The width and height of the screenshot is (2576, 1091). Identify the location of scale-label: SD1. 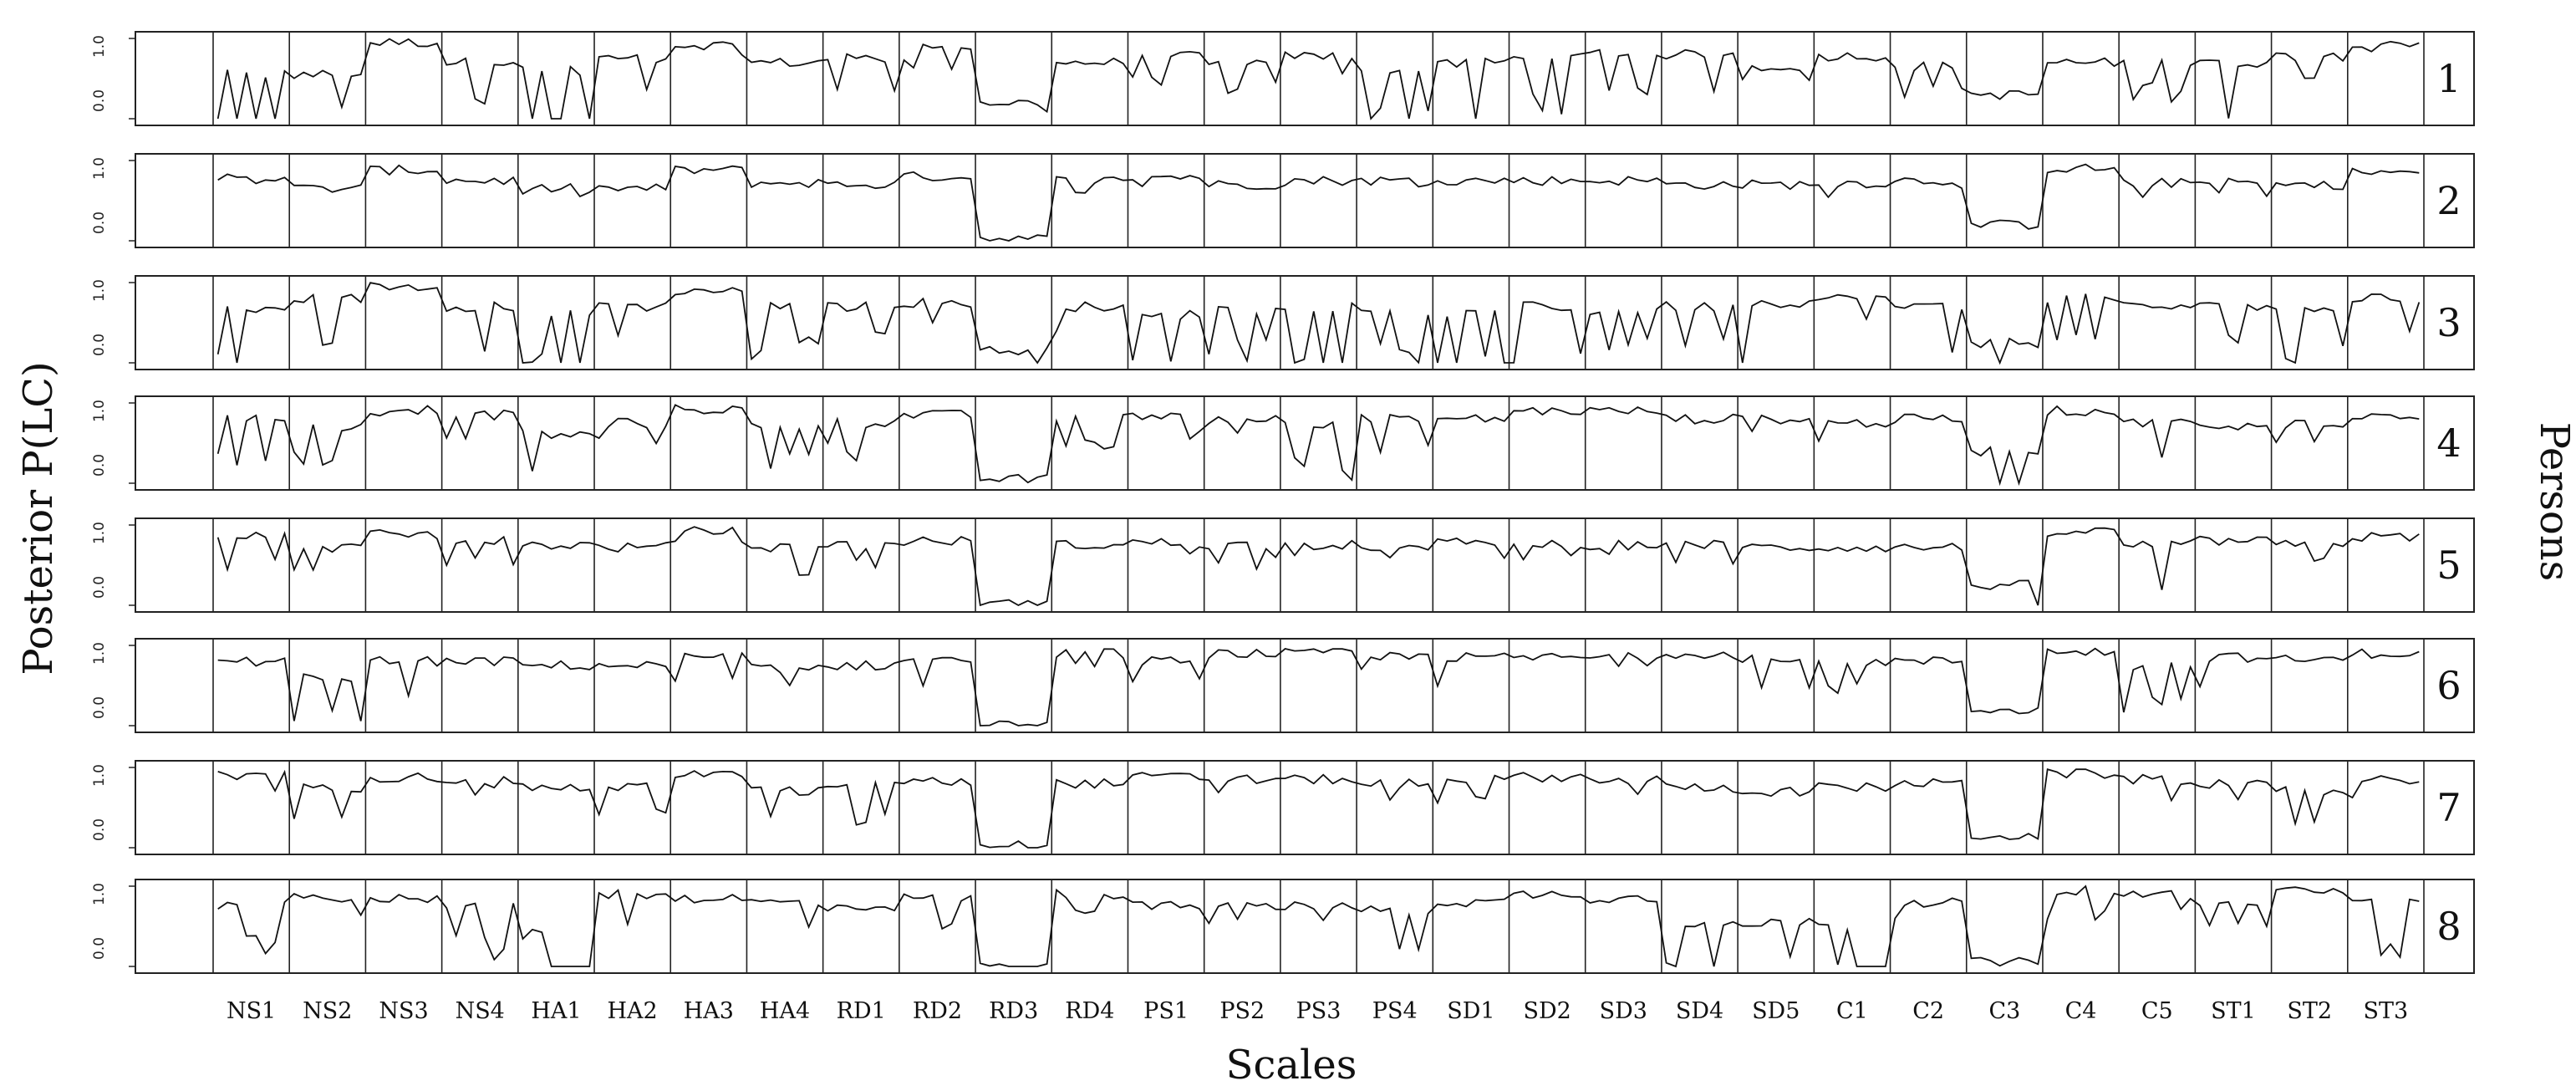
(1470, 1011).